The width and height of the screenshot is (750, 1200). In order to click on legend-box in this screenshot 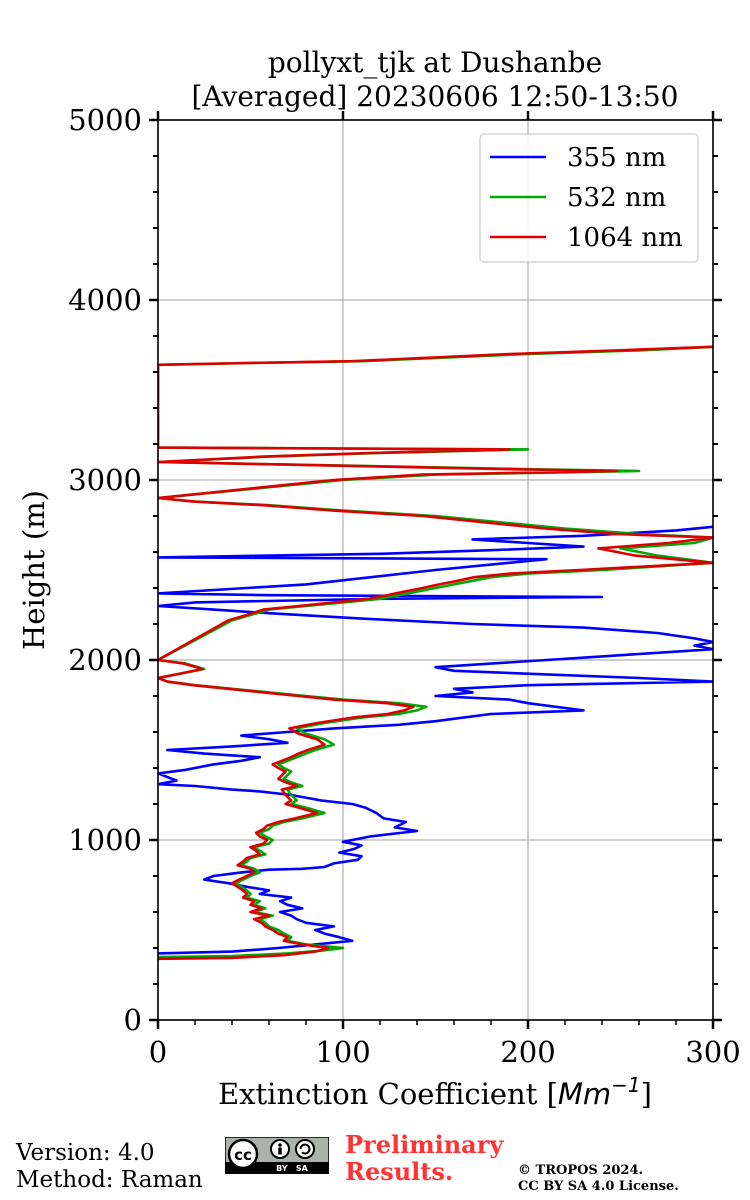, I will do `click(589, 198)`.